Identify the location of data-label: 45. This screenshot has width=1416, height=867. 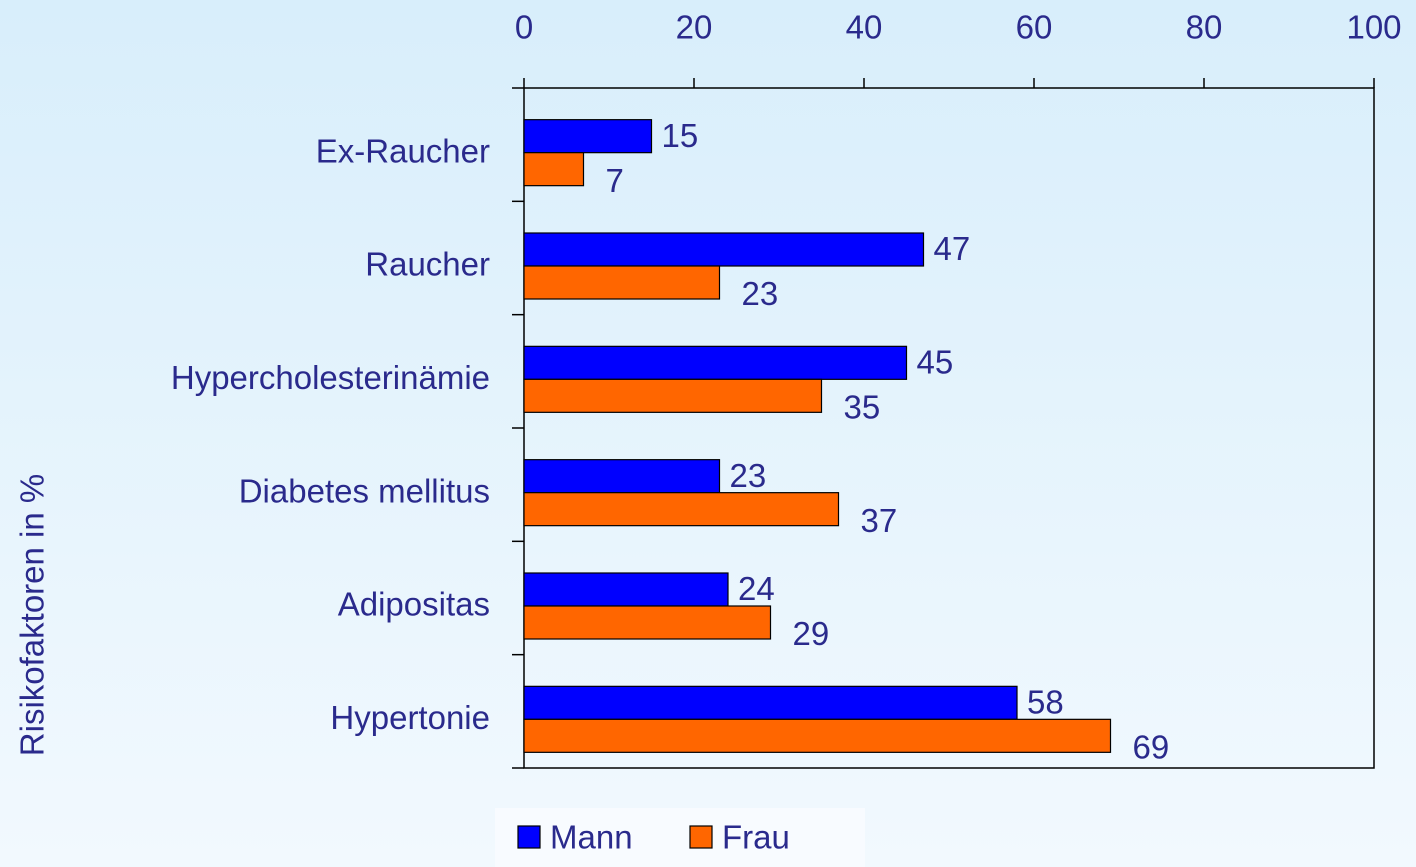
(935, 362).